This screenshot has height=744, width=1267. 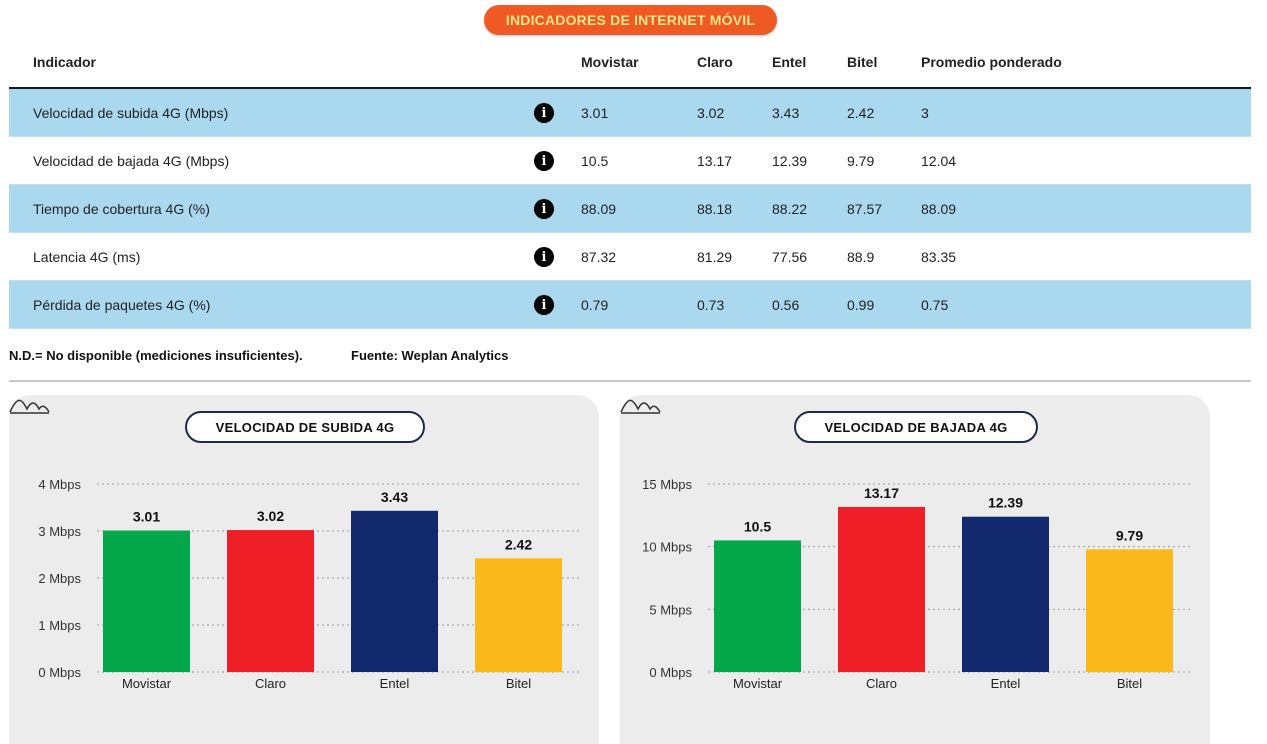 What do you see at coordinates (667, 484) in the screenshot?
I see `y-tick-label: 15 Mbps` at bounding box center [667, 484].